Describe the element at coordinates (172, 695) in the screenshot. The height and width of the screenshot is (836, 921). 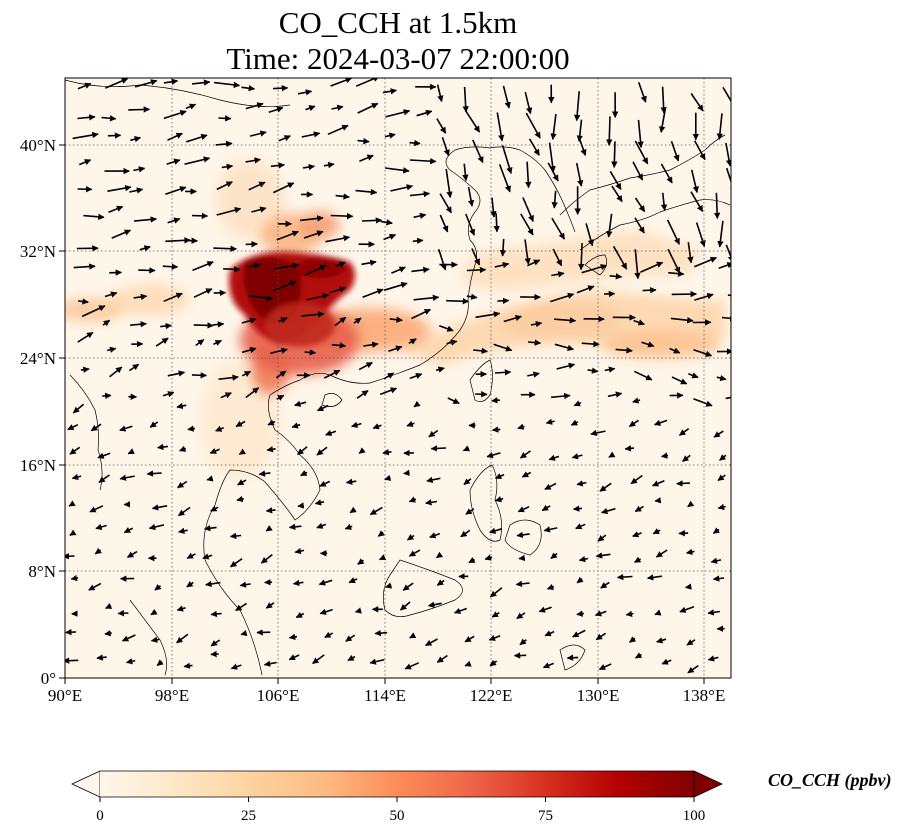
I see `x-tick-label: 98°E` at that location.